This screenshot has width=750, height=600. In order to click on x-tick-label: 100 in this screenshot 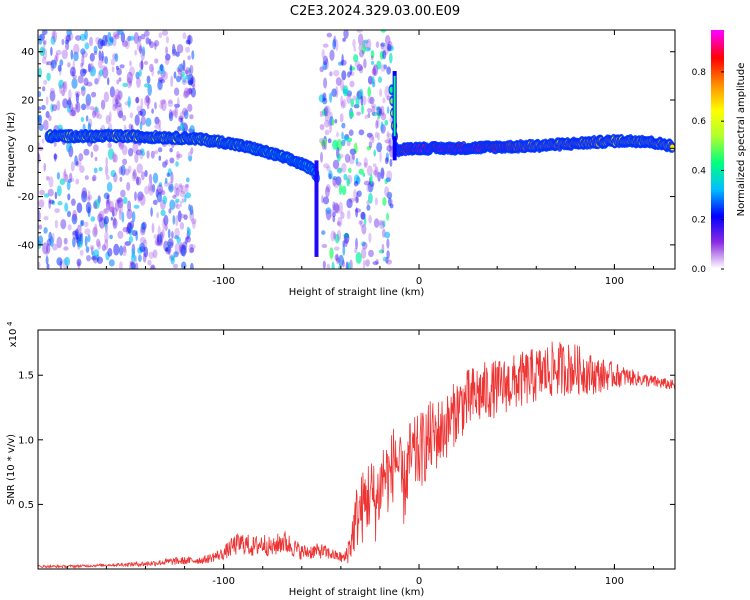, I will do `click(614, 281)`.